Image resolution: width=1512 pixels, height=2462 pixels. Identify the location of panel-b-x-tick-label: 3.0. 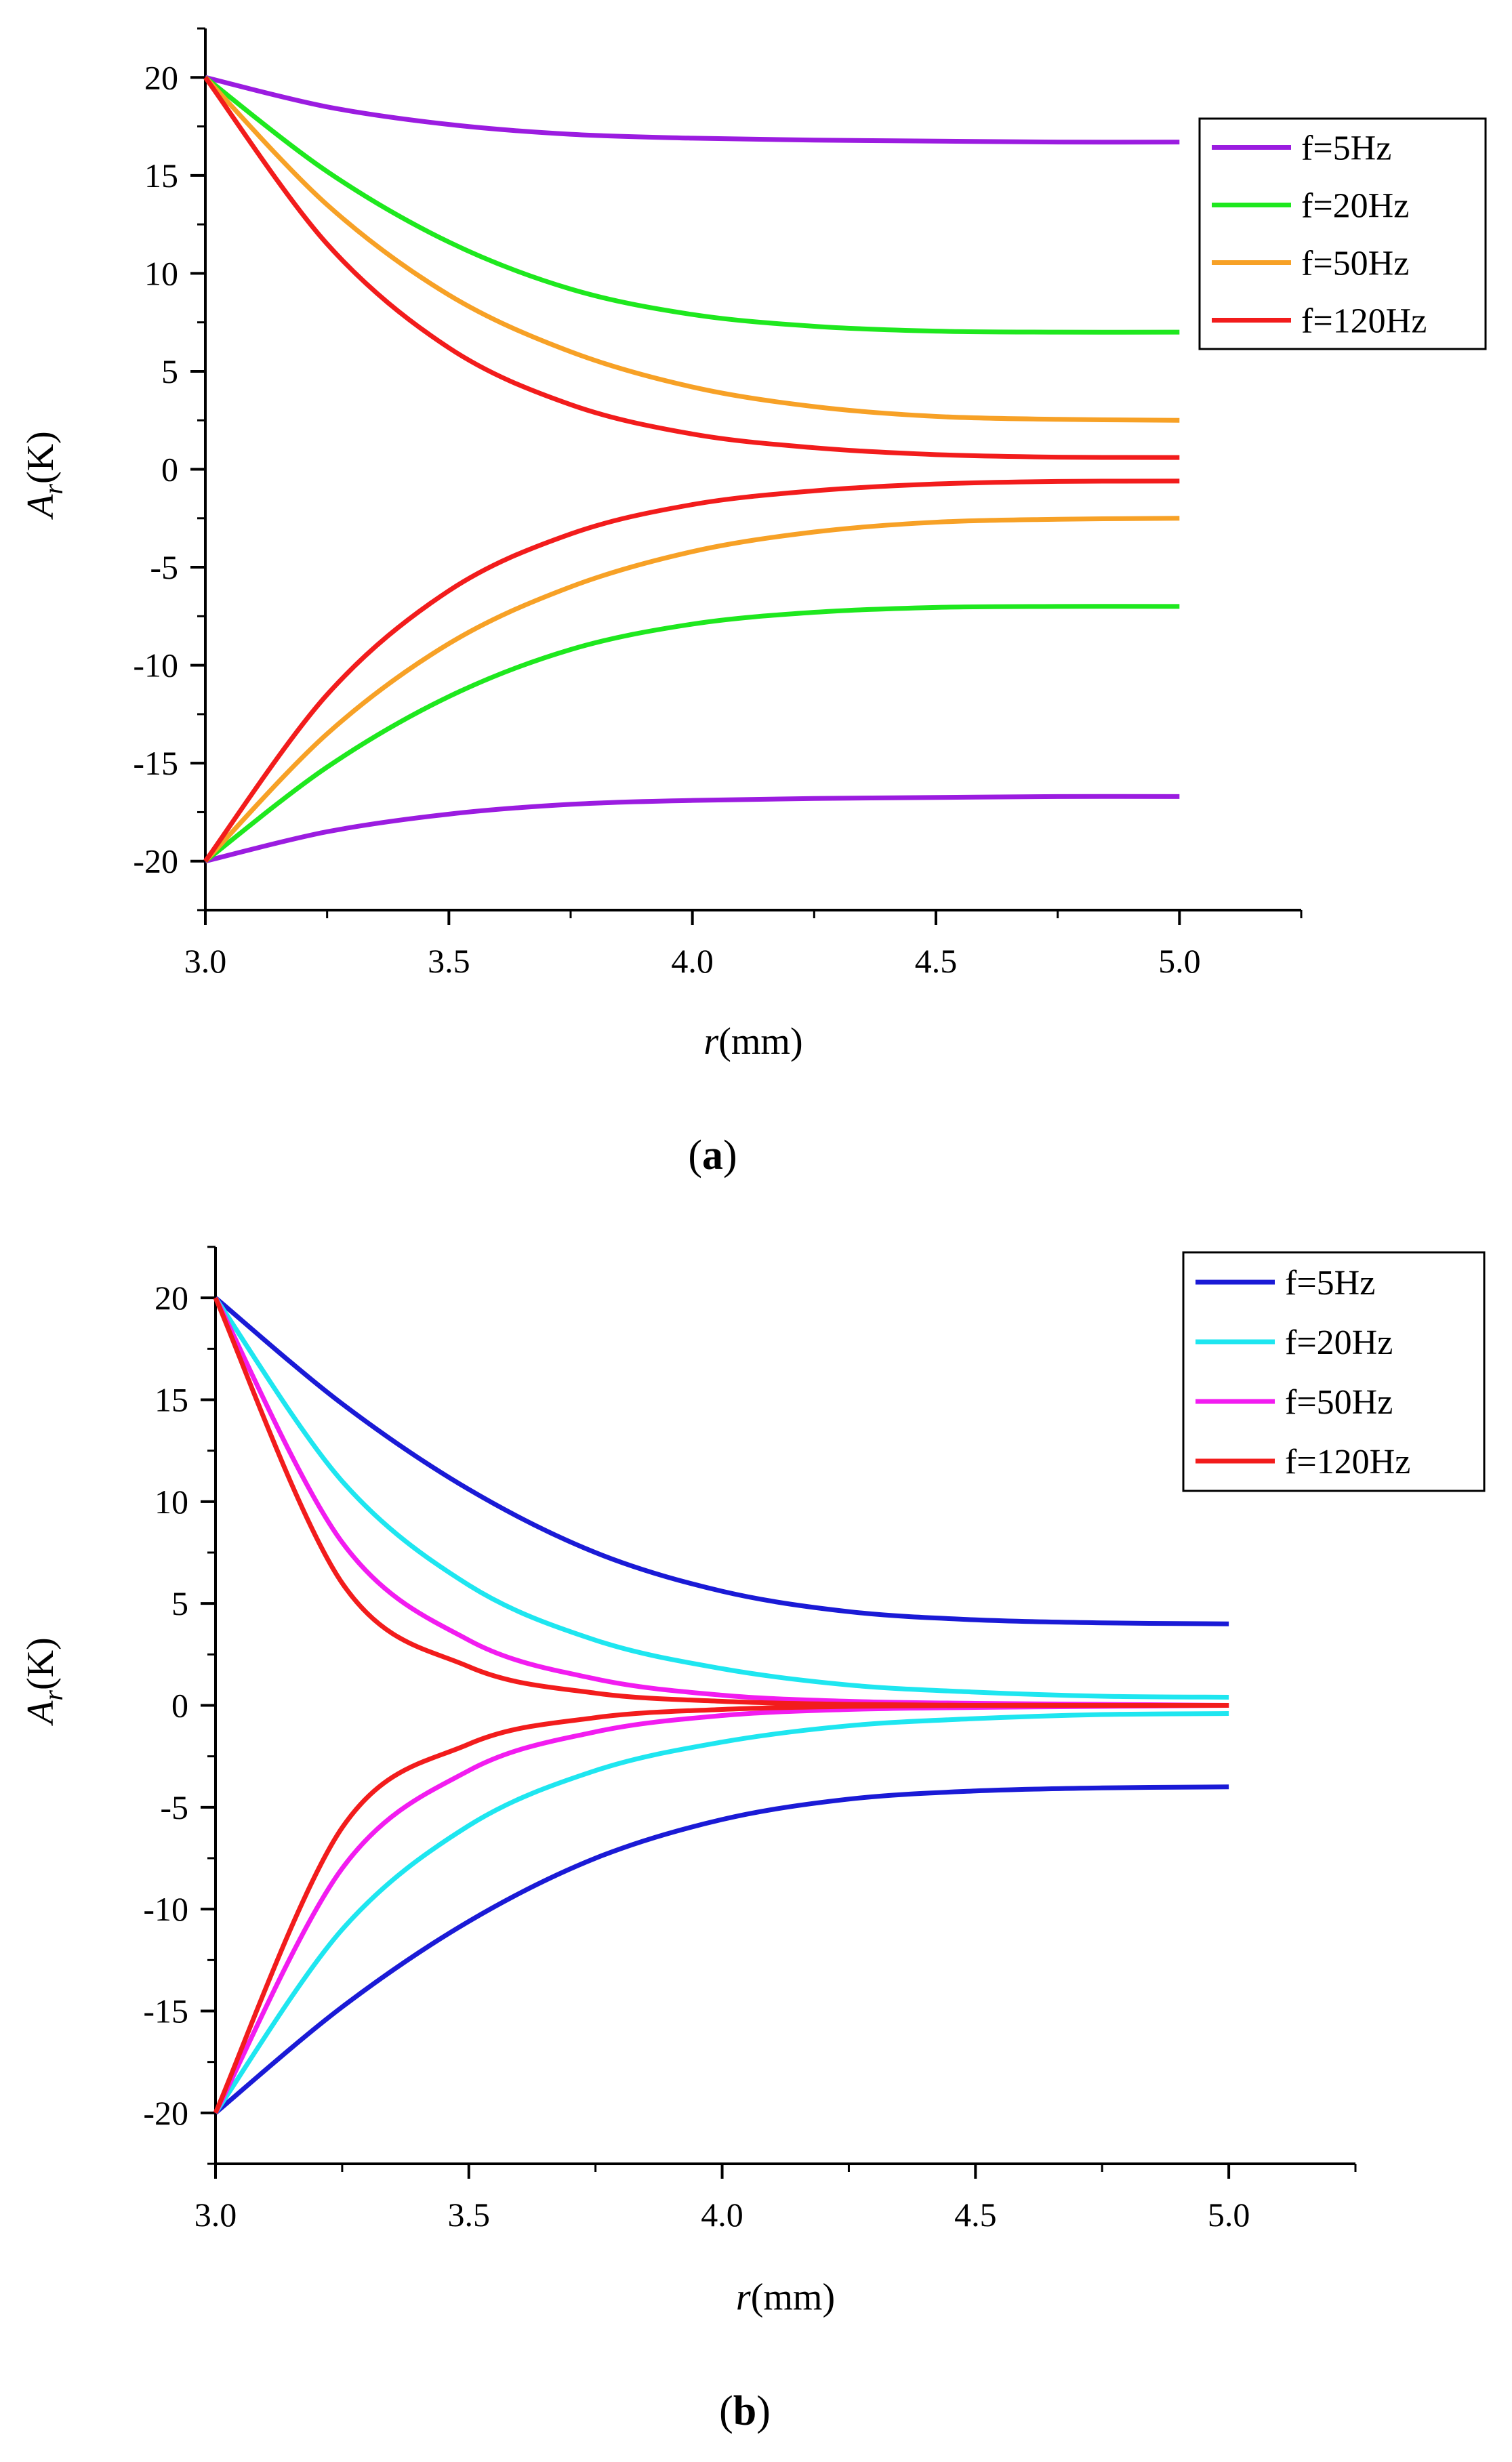
(216, 2215).